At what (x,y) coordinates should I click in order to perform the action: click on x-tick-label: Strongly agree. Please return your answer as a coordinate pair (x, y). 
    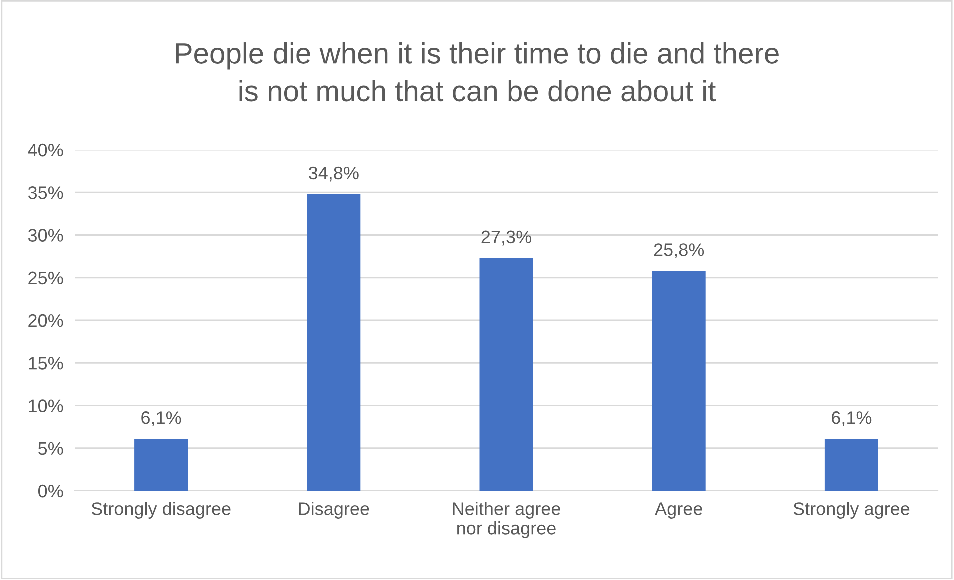
    Looking at the image, I should click on (852, 510).